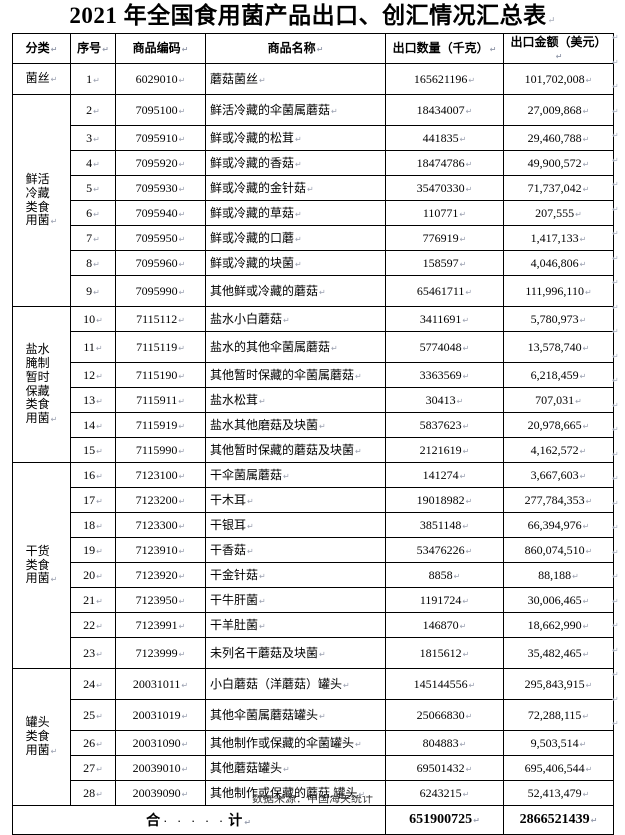  What do you see at coordinates (89, 212) in the screenshot?
I see `index-cell-value: 6` at bounding box center [89, 212].